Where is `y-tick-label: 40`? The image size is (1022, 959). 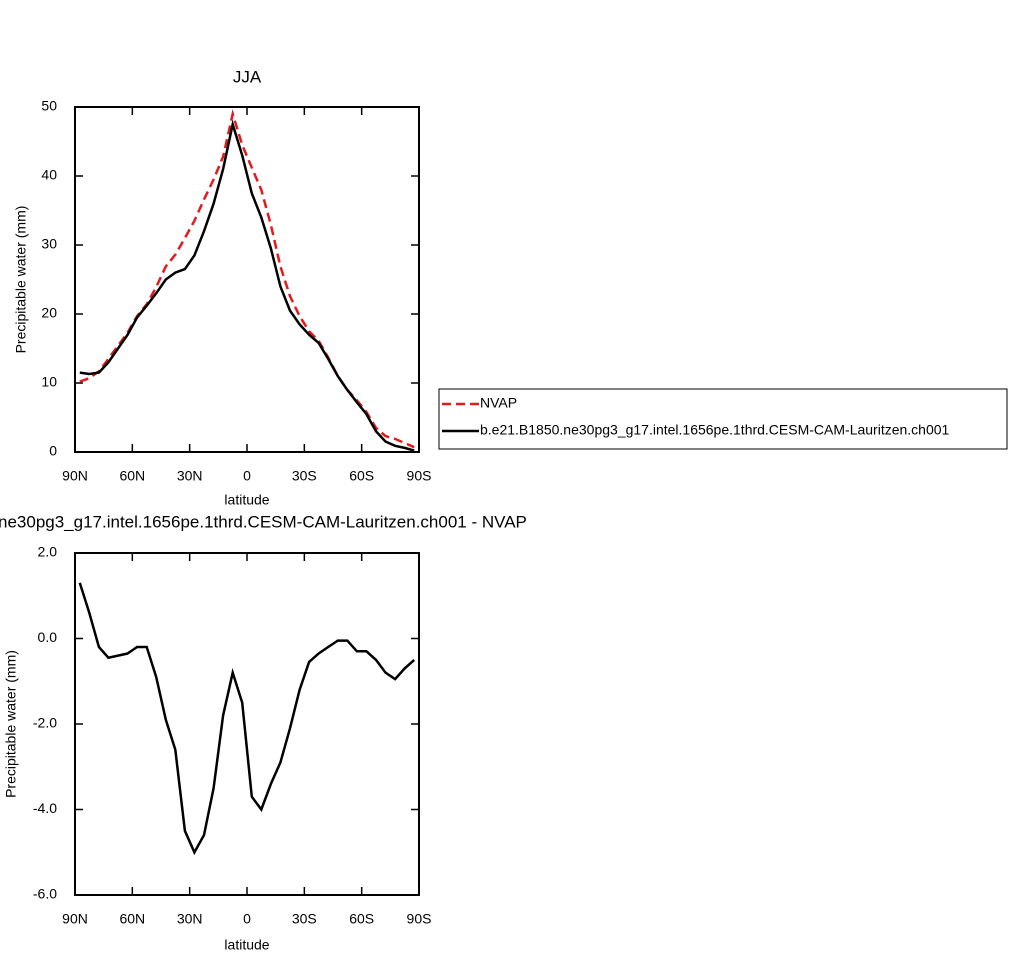
y-tick-label: 40 is located at coordinates (49, 175).